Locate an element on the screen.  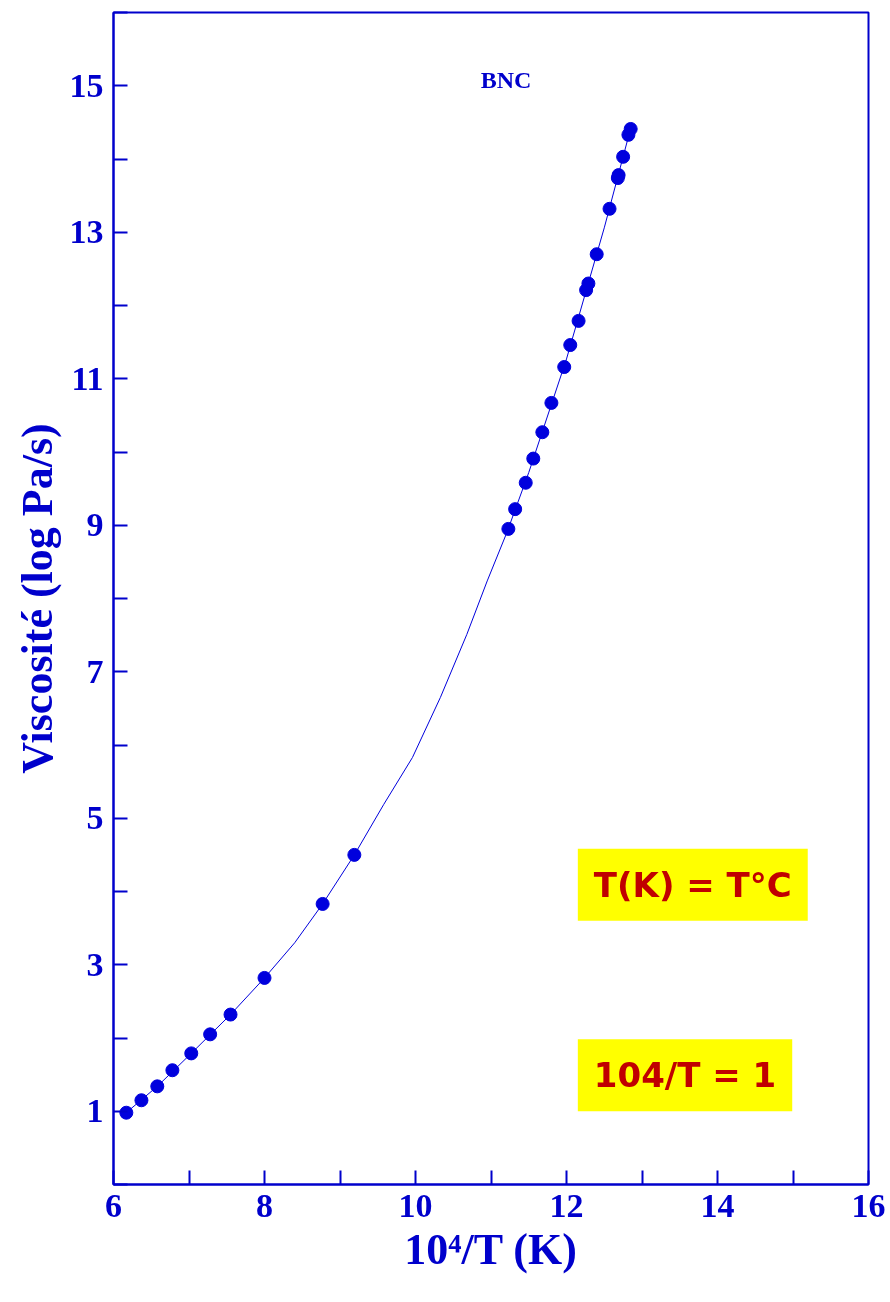
annotation: T(K) = T°C is located at coordinates (692, 884).